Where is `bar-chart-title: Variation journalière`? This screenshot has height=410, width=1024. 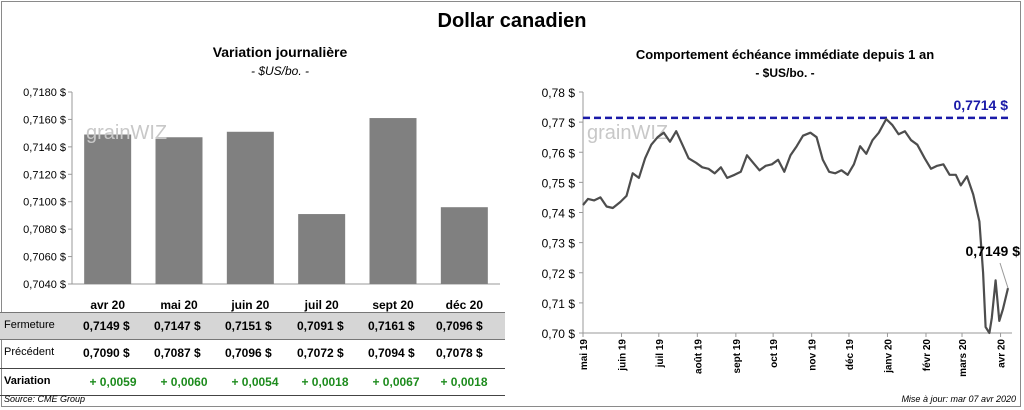 bar-chart-title: Variation journalière is located at coordinates (280, 52).